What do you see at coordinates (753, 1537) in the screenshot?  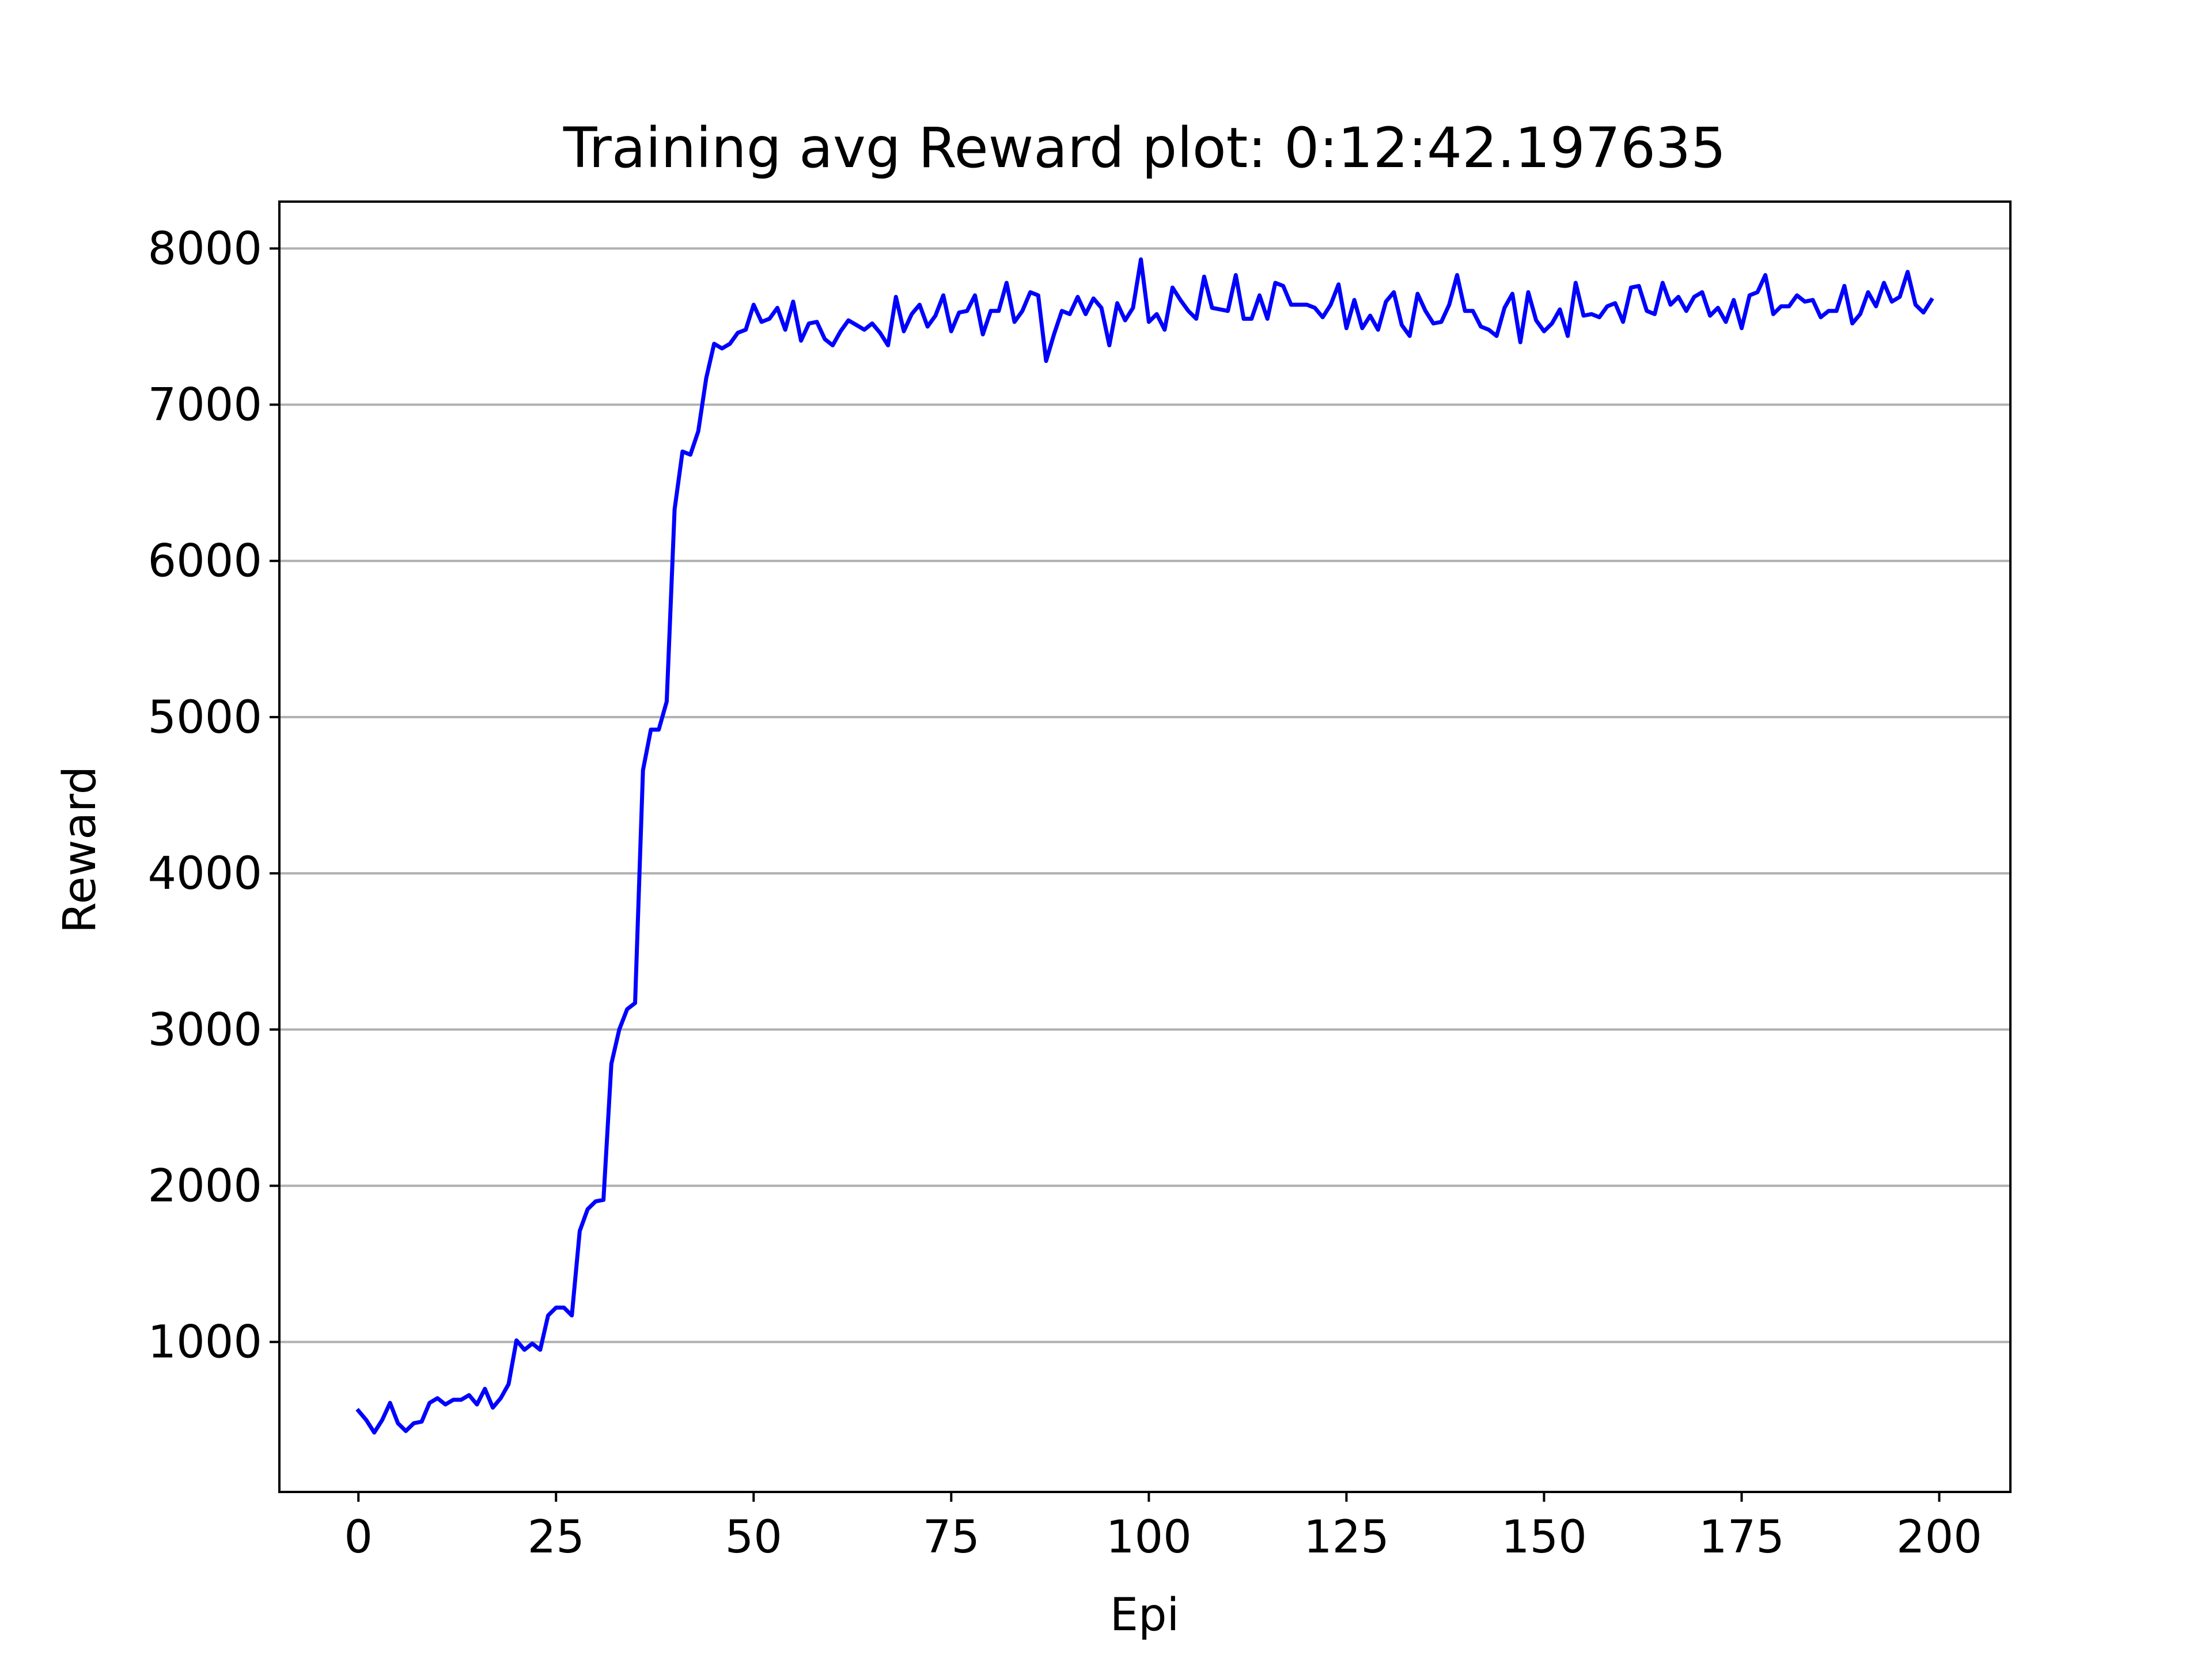 I see `x-tick-label: 50` at bounding box center [753, 1537].